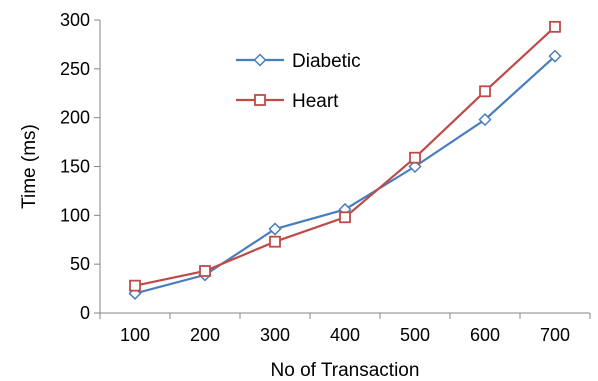  I want to click on legend: Diabetic Heart, so click(298, 81).